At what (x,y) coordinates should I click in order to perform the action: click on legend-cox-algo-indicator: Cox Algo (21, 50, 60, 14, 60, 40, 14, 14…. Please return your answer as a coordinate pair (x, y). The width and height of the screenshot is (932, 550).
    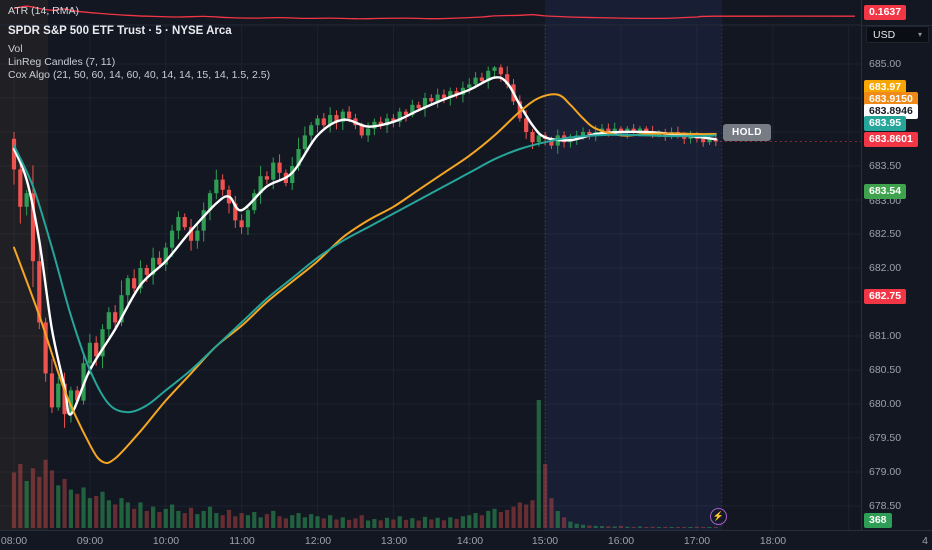
    Looking at the image, I should click on (139, 75).